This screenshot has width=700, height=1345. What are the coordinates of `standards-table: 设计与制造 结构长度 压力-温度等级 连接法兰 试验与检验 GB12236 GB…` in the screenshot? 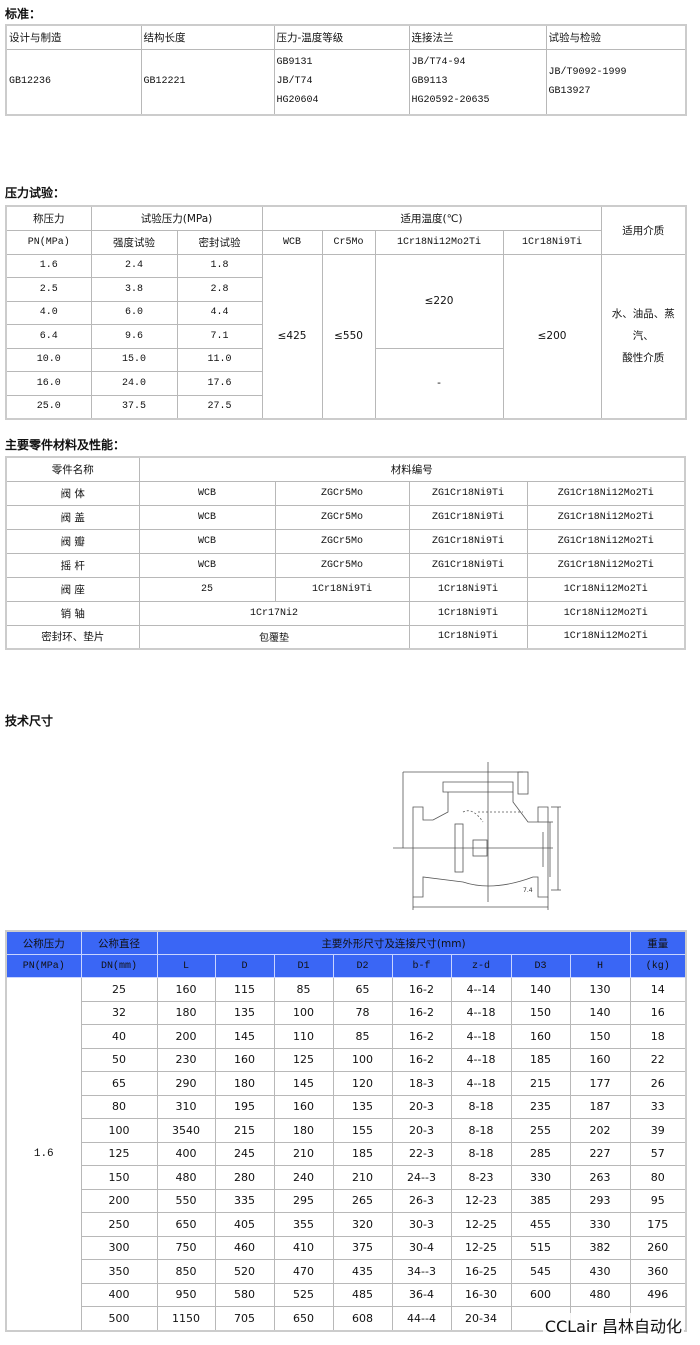 It's located at (346, 70).